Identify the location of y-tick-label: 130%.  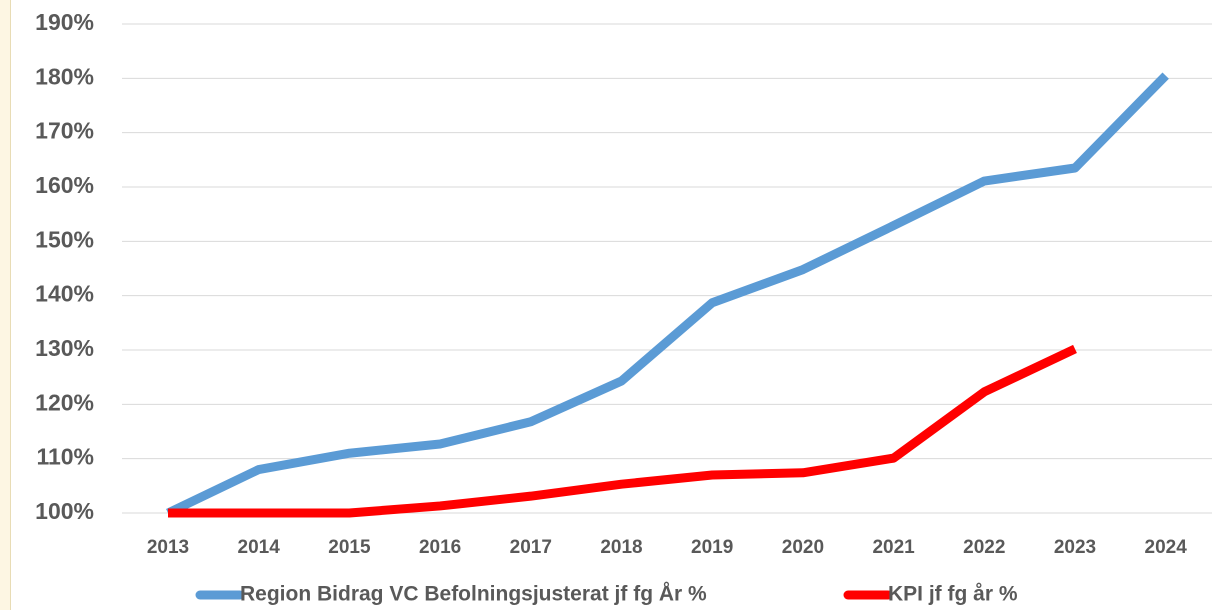
(64, 348).